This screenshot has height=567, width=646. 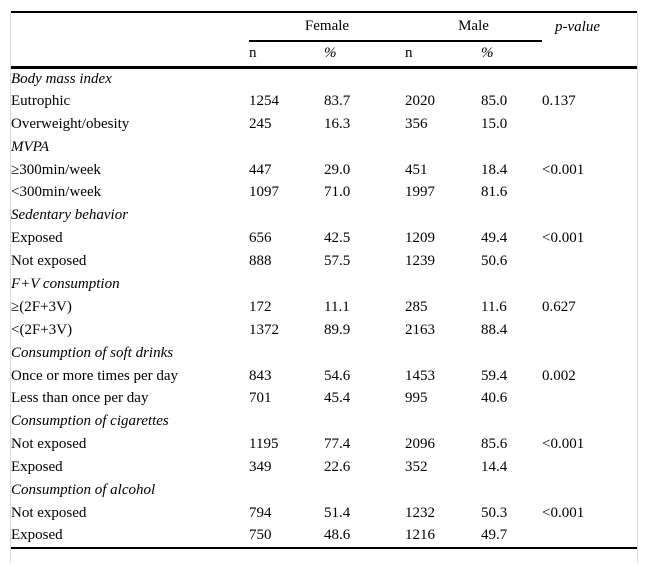 What do you see at coordinates (337, 261) in the screenshot?
I see `cell-female-pct: 57.5` at bounding box center [337, 261].